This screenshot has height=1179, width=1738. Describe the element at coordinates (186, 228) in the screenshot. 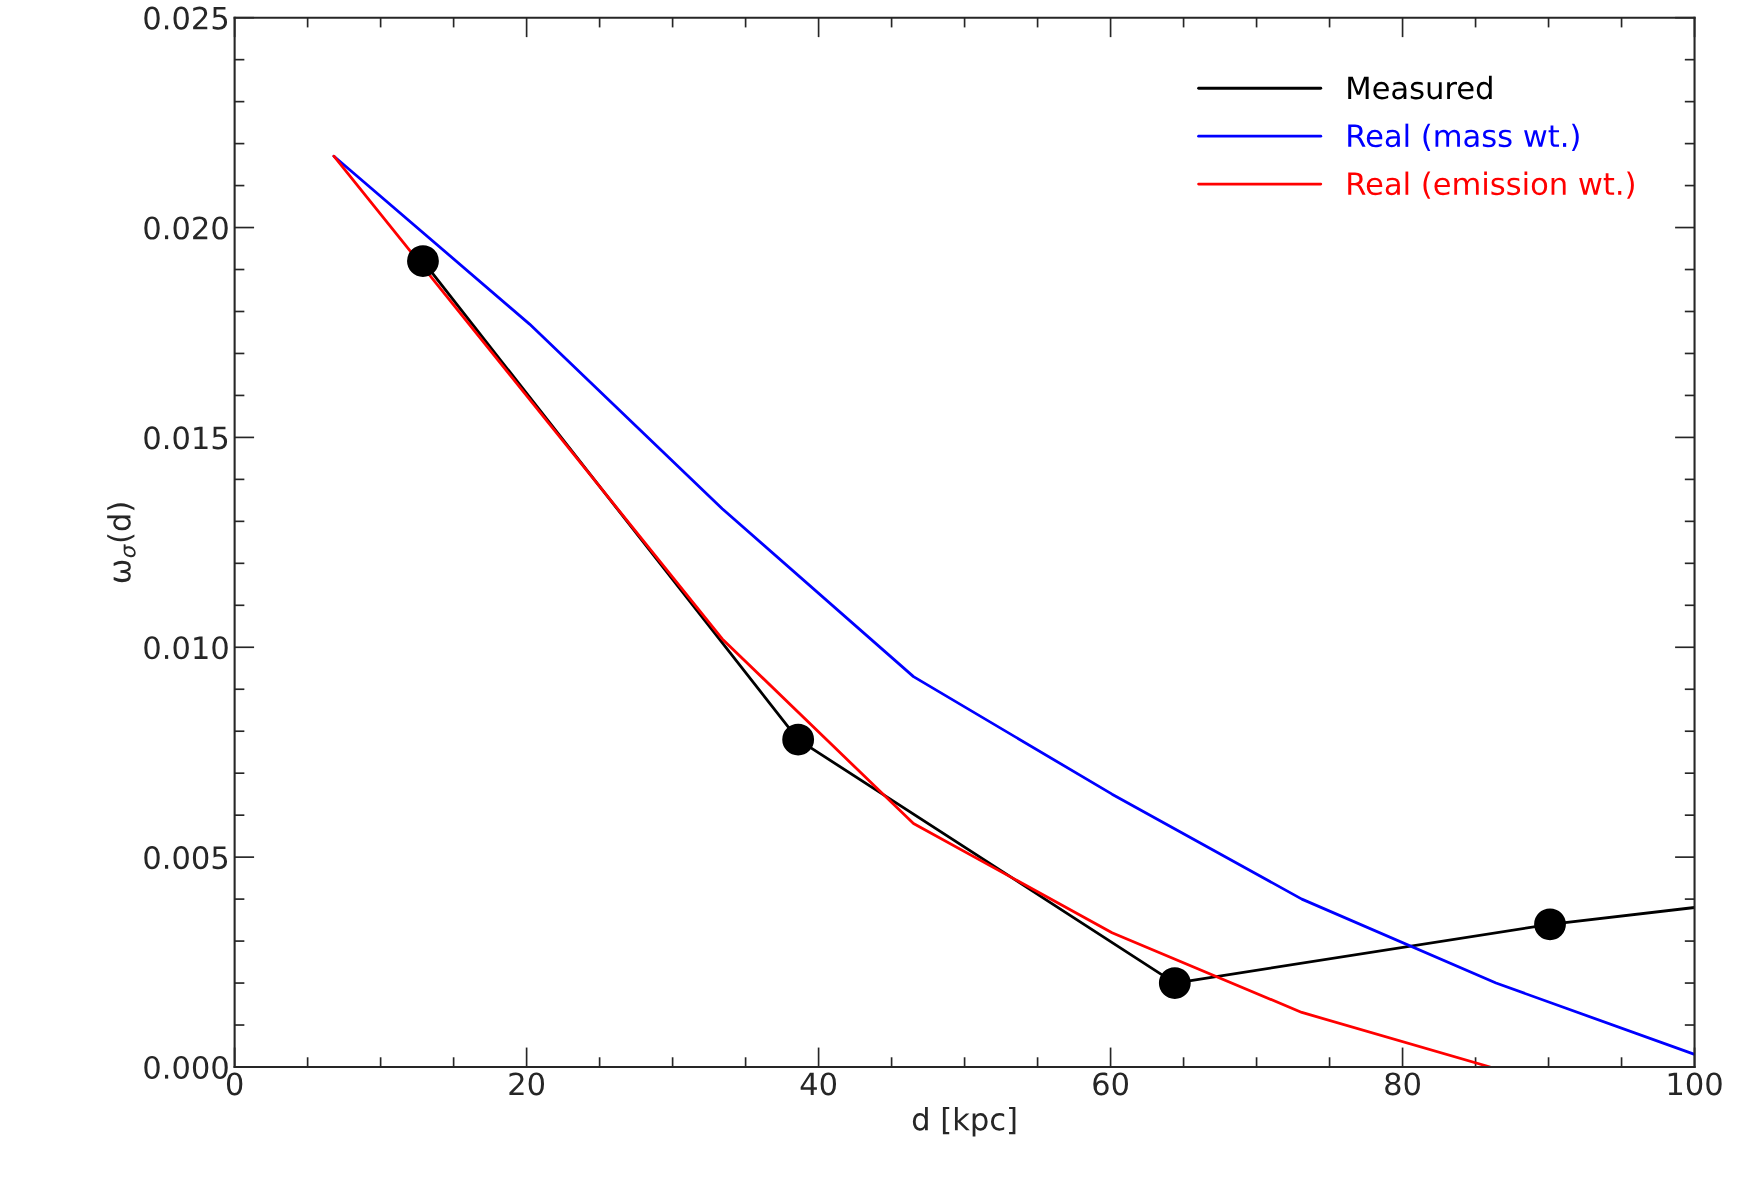

I see `y-tick-label: 0.020` at that location.